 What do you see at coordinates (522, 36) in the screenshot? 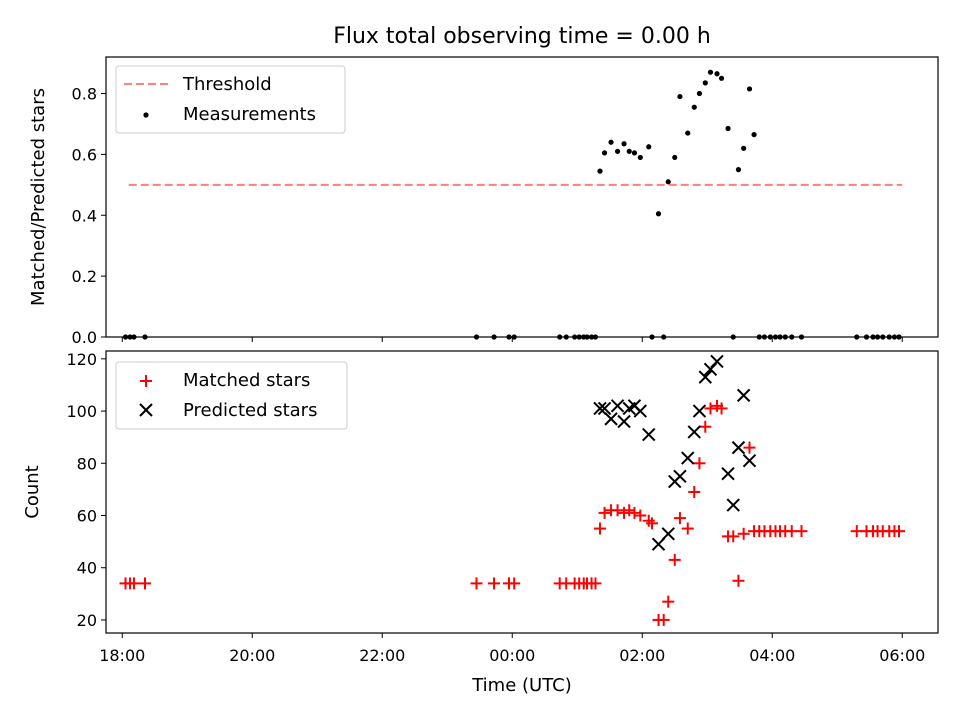
I see `chart-title: Flux total observing time = 0.00 h` at bounding box center [522, 36].